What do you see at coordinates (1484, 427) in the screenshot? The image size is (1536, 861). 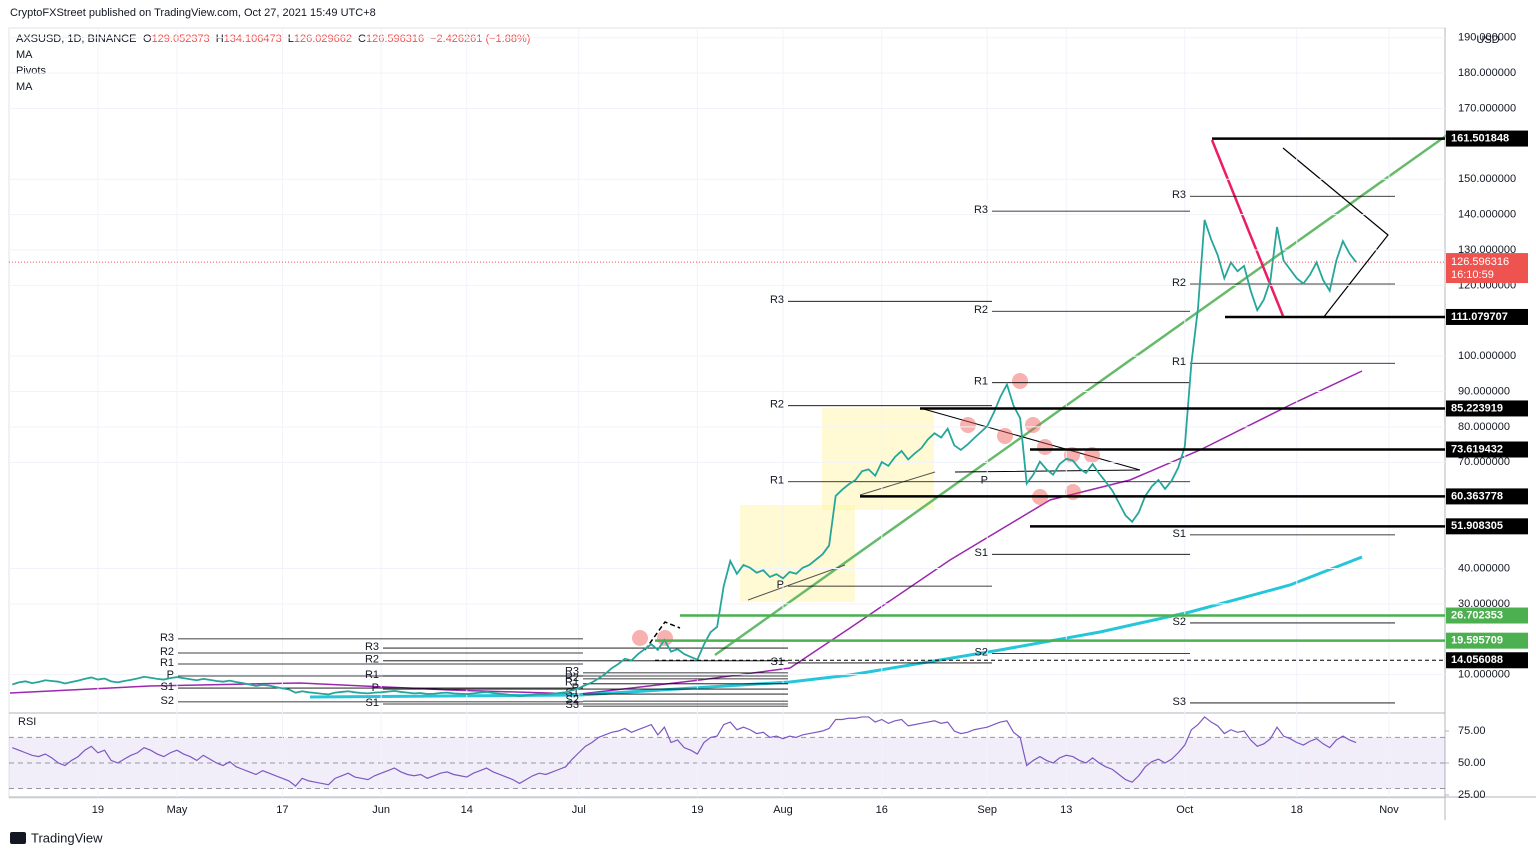 I see `y-tick-label: 80.000000` at bounding box center [1484, 427].